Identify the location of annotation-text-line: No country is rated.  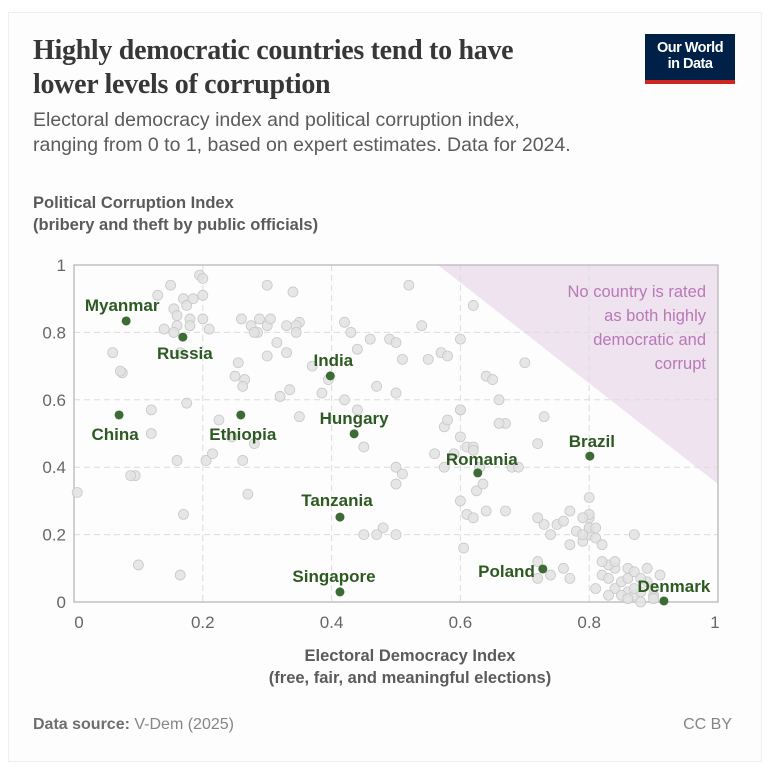
(637, 292).